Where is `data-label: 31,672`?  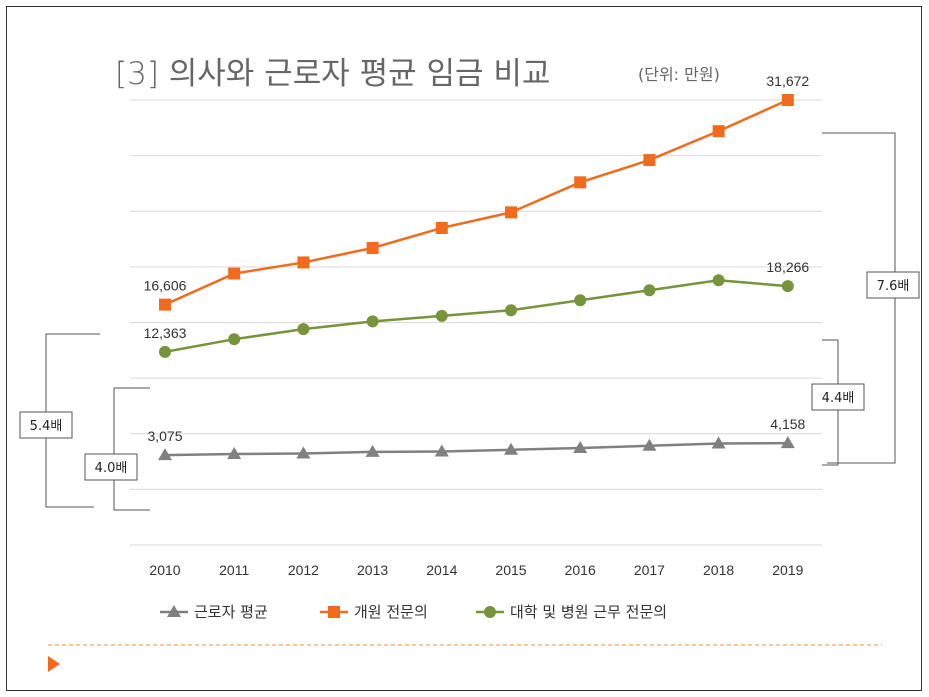 data-label: 31,672 is located at coordinates (787, 81).